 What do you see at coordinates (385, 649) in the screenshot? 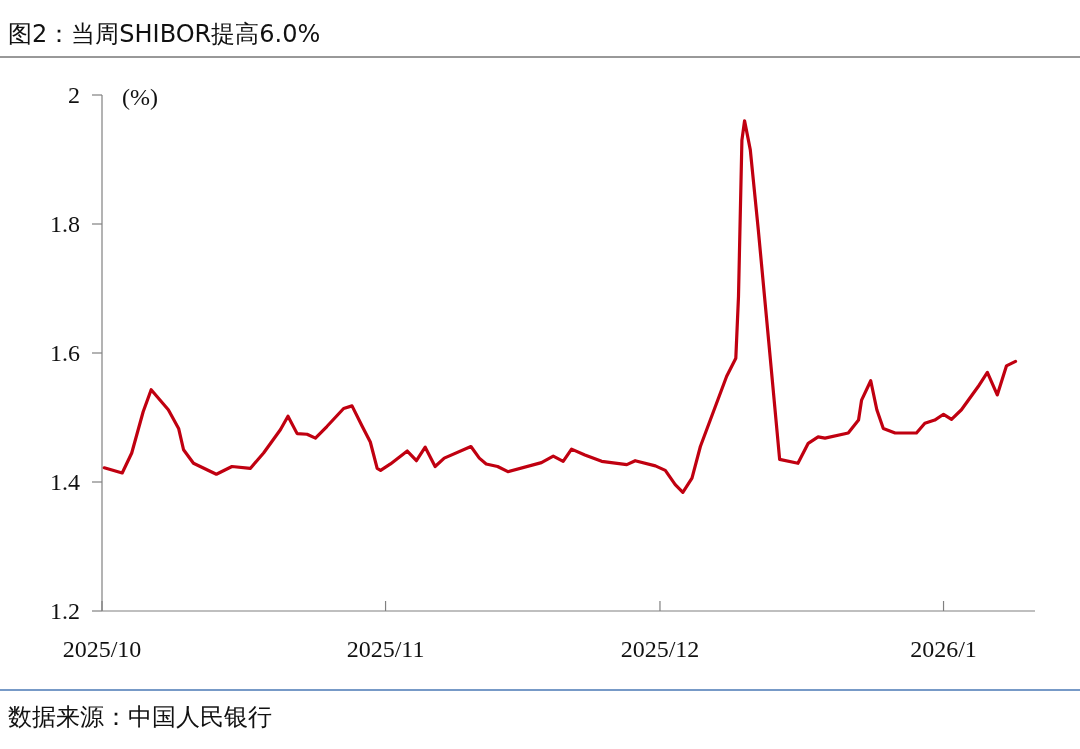
I see `x-tick-label: 2025/11` at bounding box center [385, 649].